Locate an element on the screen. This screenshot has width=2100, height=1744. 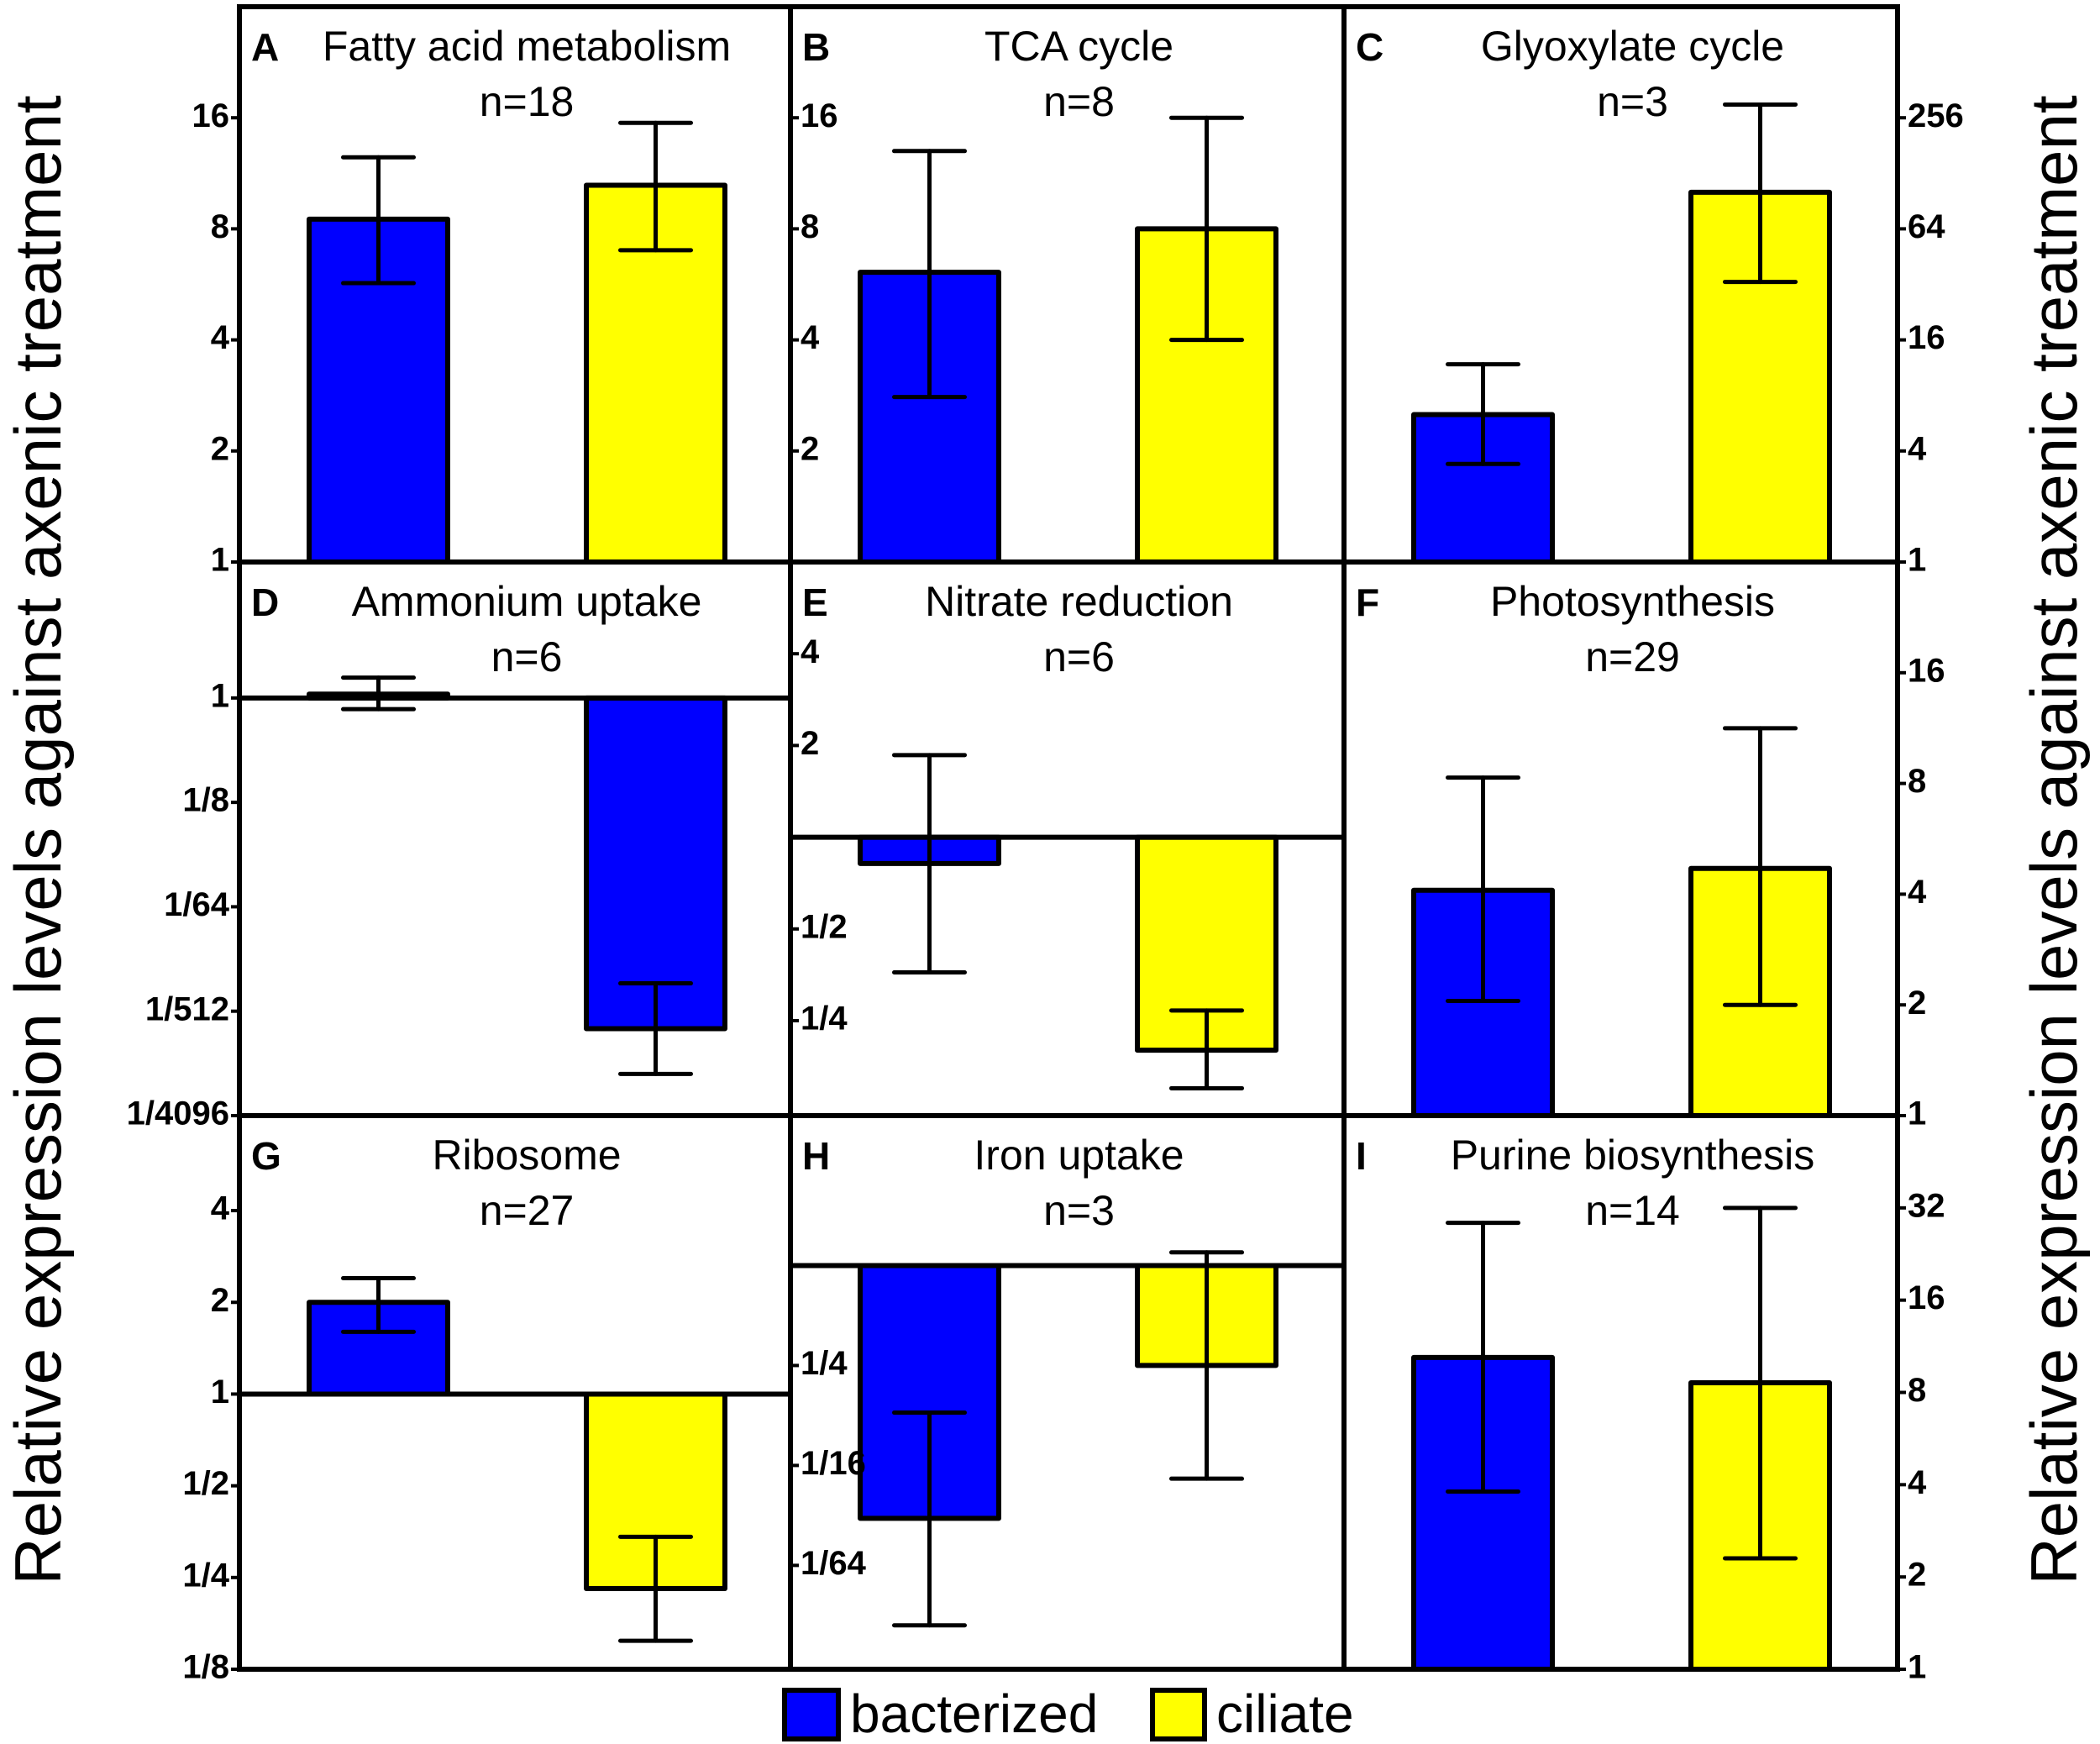
legend-swatch-bacterized is located at coordinates (811, 1714).